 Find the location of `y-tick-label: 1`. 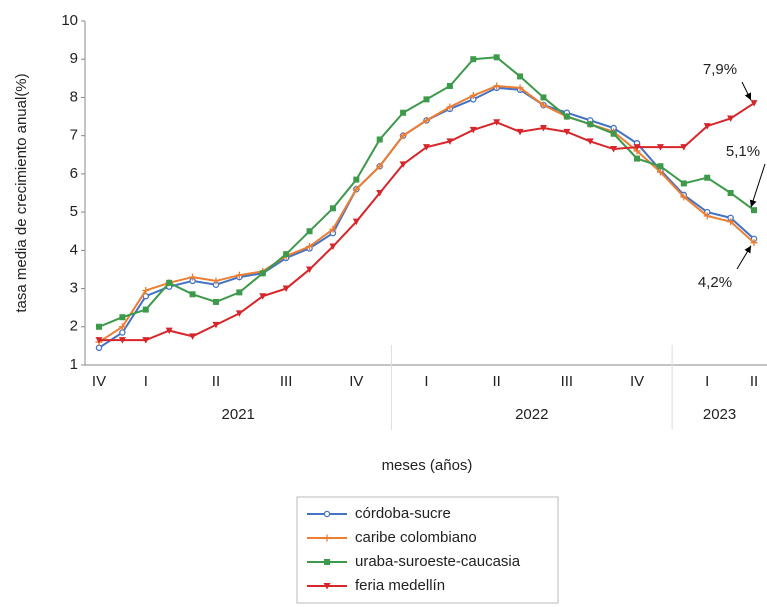

y-tick-label: 1 is located at coordinates (74, 364).